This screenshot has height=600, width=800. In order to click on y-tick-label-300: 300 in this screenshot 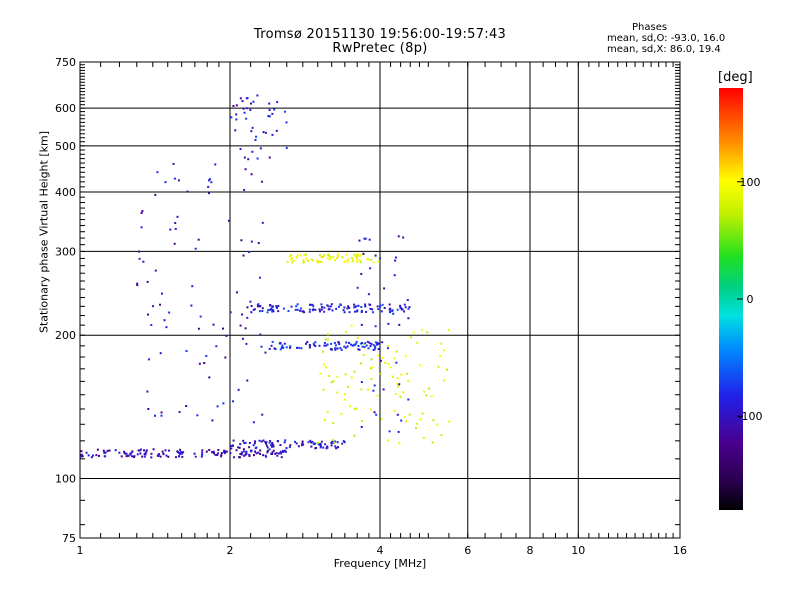, I will do `click(65, 251)`.